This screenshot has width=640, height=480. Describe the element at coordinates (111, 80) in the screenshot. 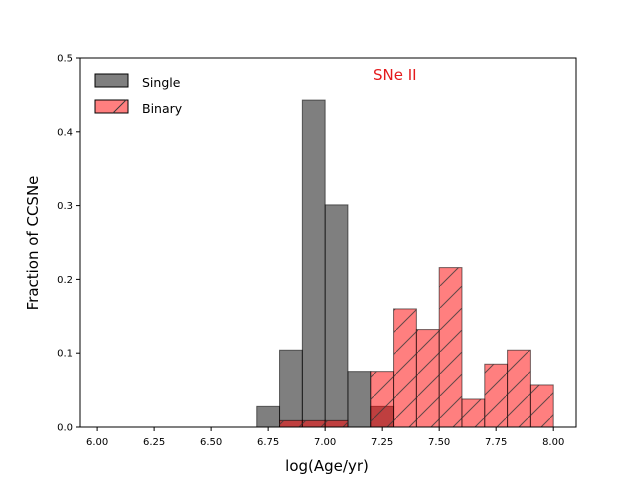

I see `legend-swatch-single` at that location.